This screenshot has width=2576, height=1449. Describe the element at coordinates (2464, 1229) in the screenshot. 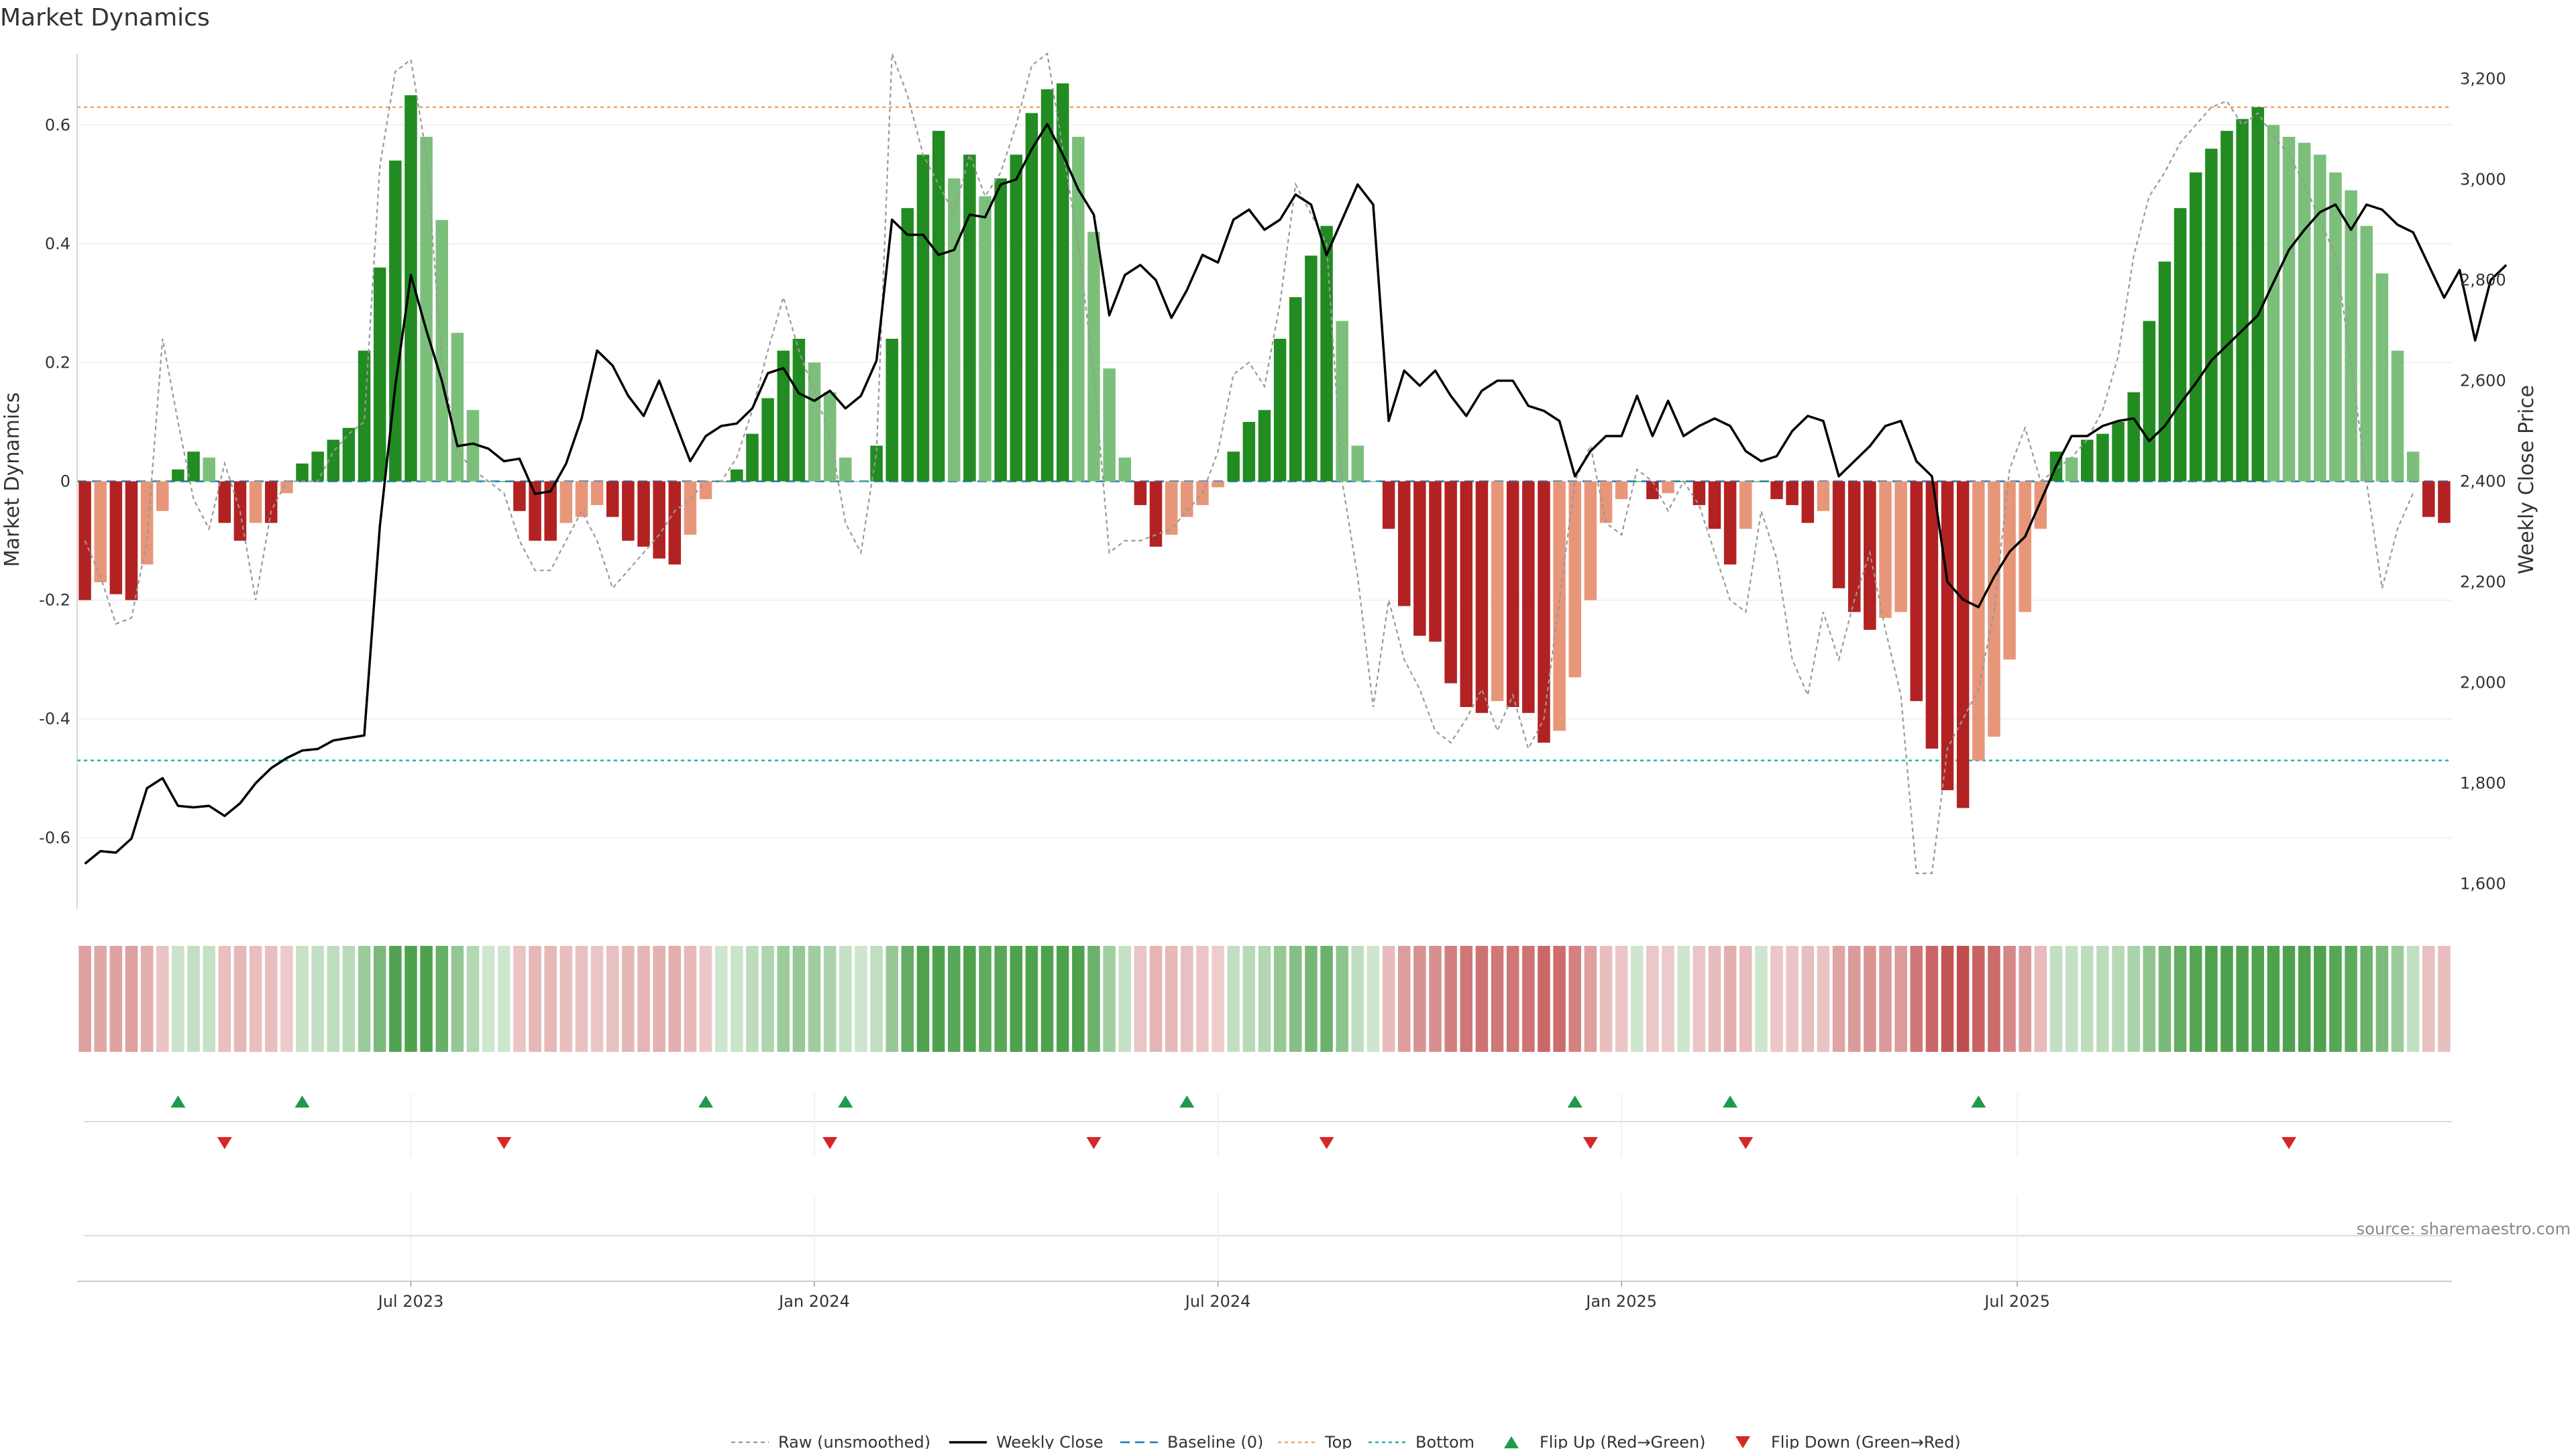

I see `source-note: source: sharemaestro.com` at that location.